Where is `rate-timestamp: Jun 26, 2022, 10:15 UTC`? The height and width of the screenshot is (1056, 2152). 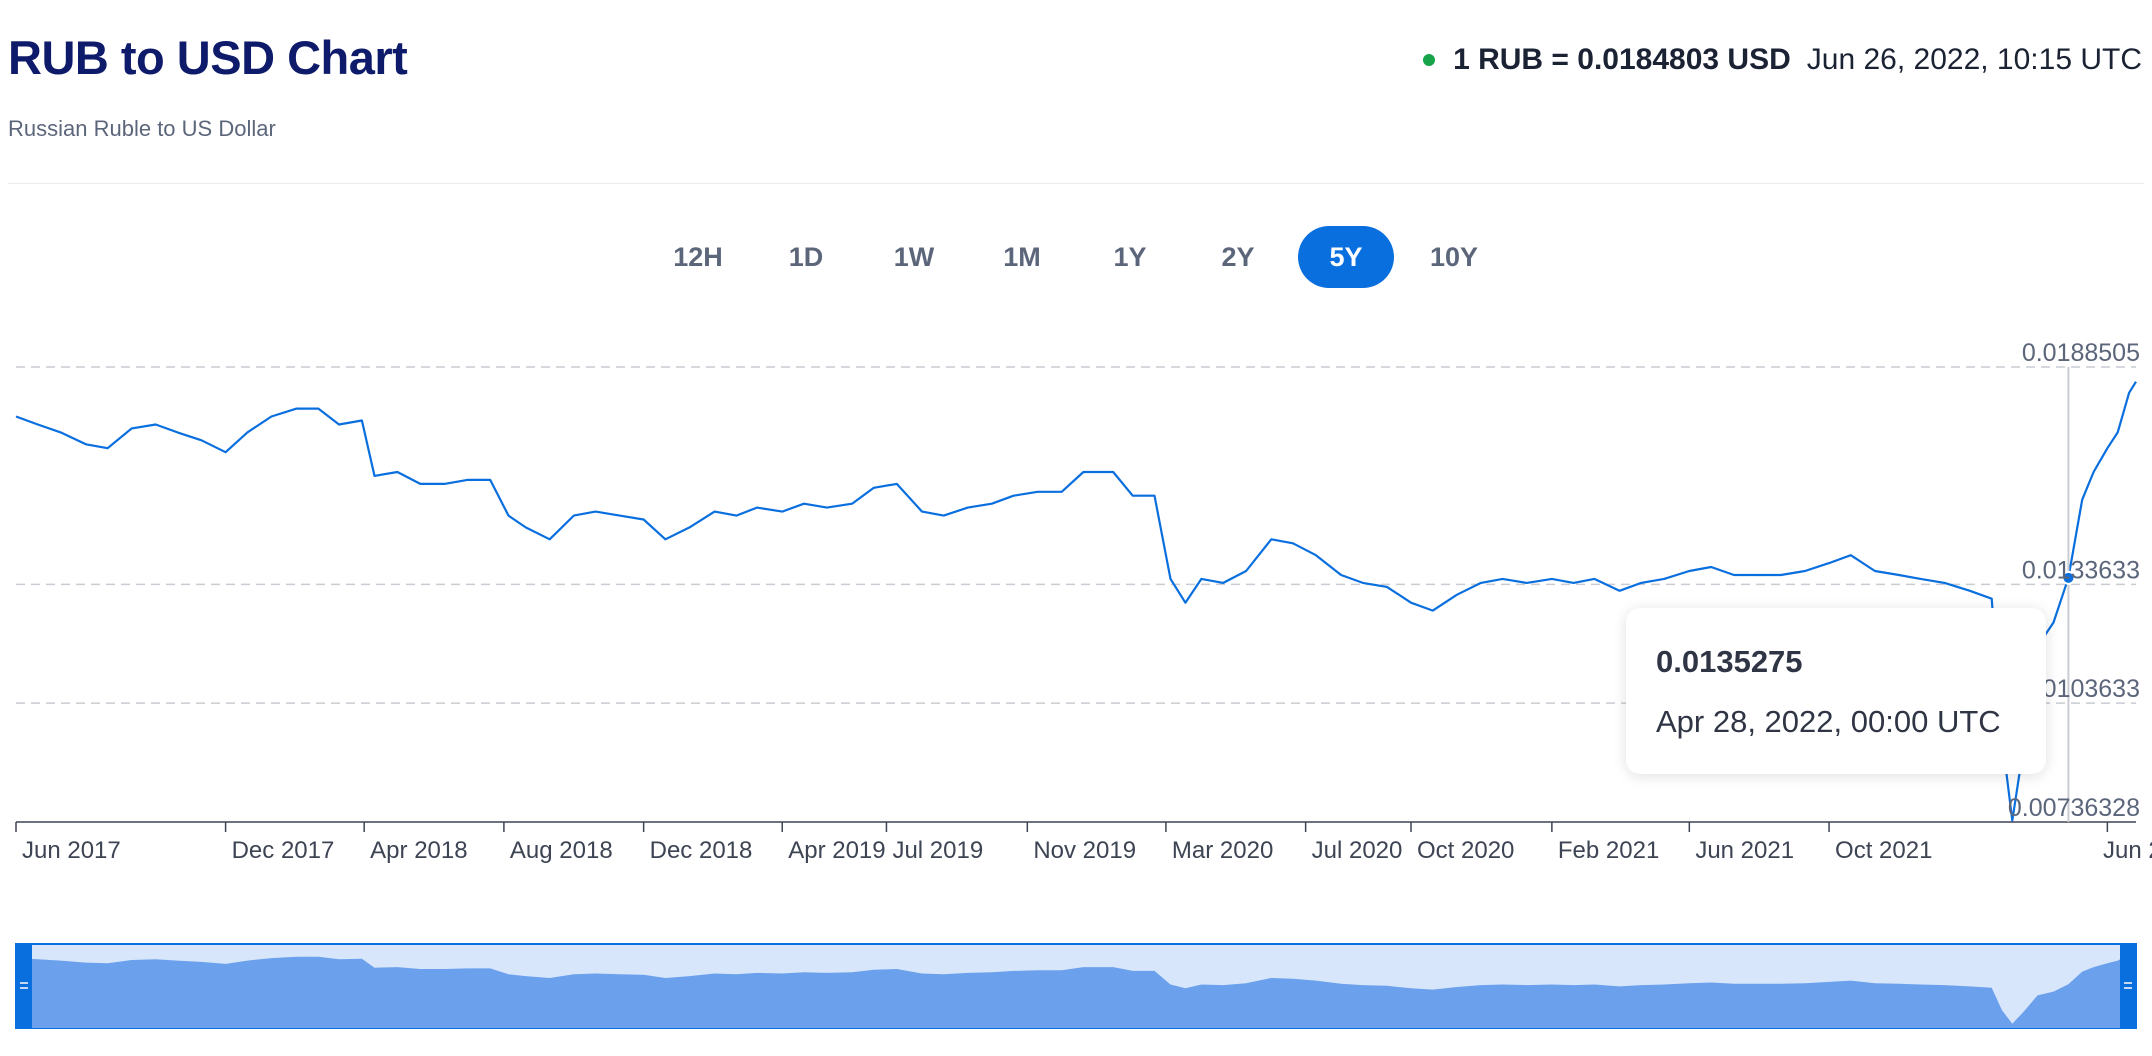 rate-timestamp: Jun 26, 2022, 10:15 UTC is located at coordinates (1974, 59).